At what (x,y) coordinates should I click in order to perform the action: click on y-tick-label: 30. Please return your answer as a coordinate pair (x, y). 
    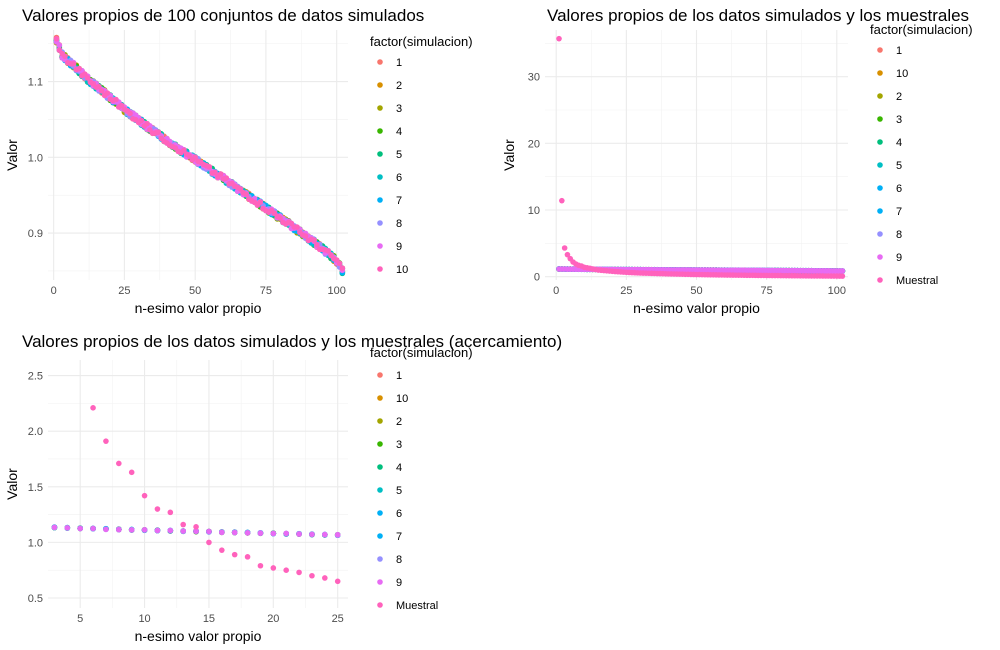
    Looking at the image, I should click on (534, 78).